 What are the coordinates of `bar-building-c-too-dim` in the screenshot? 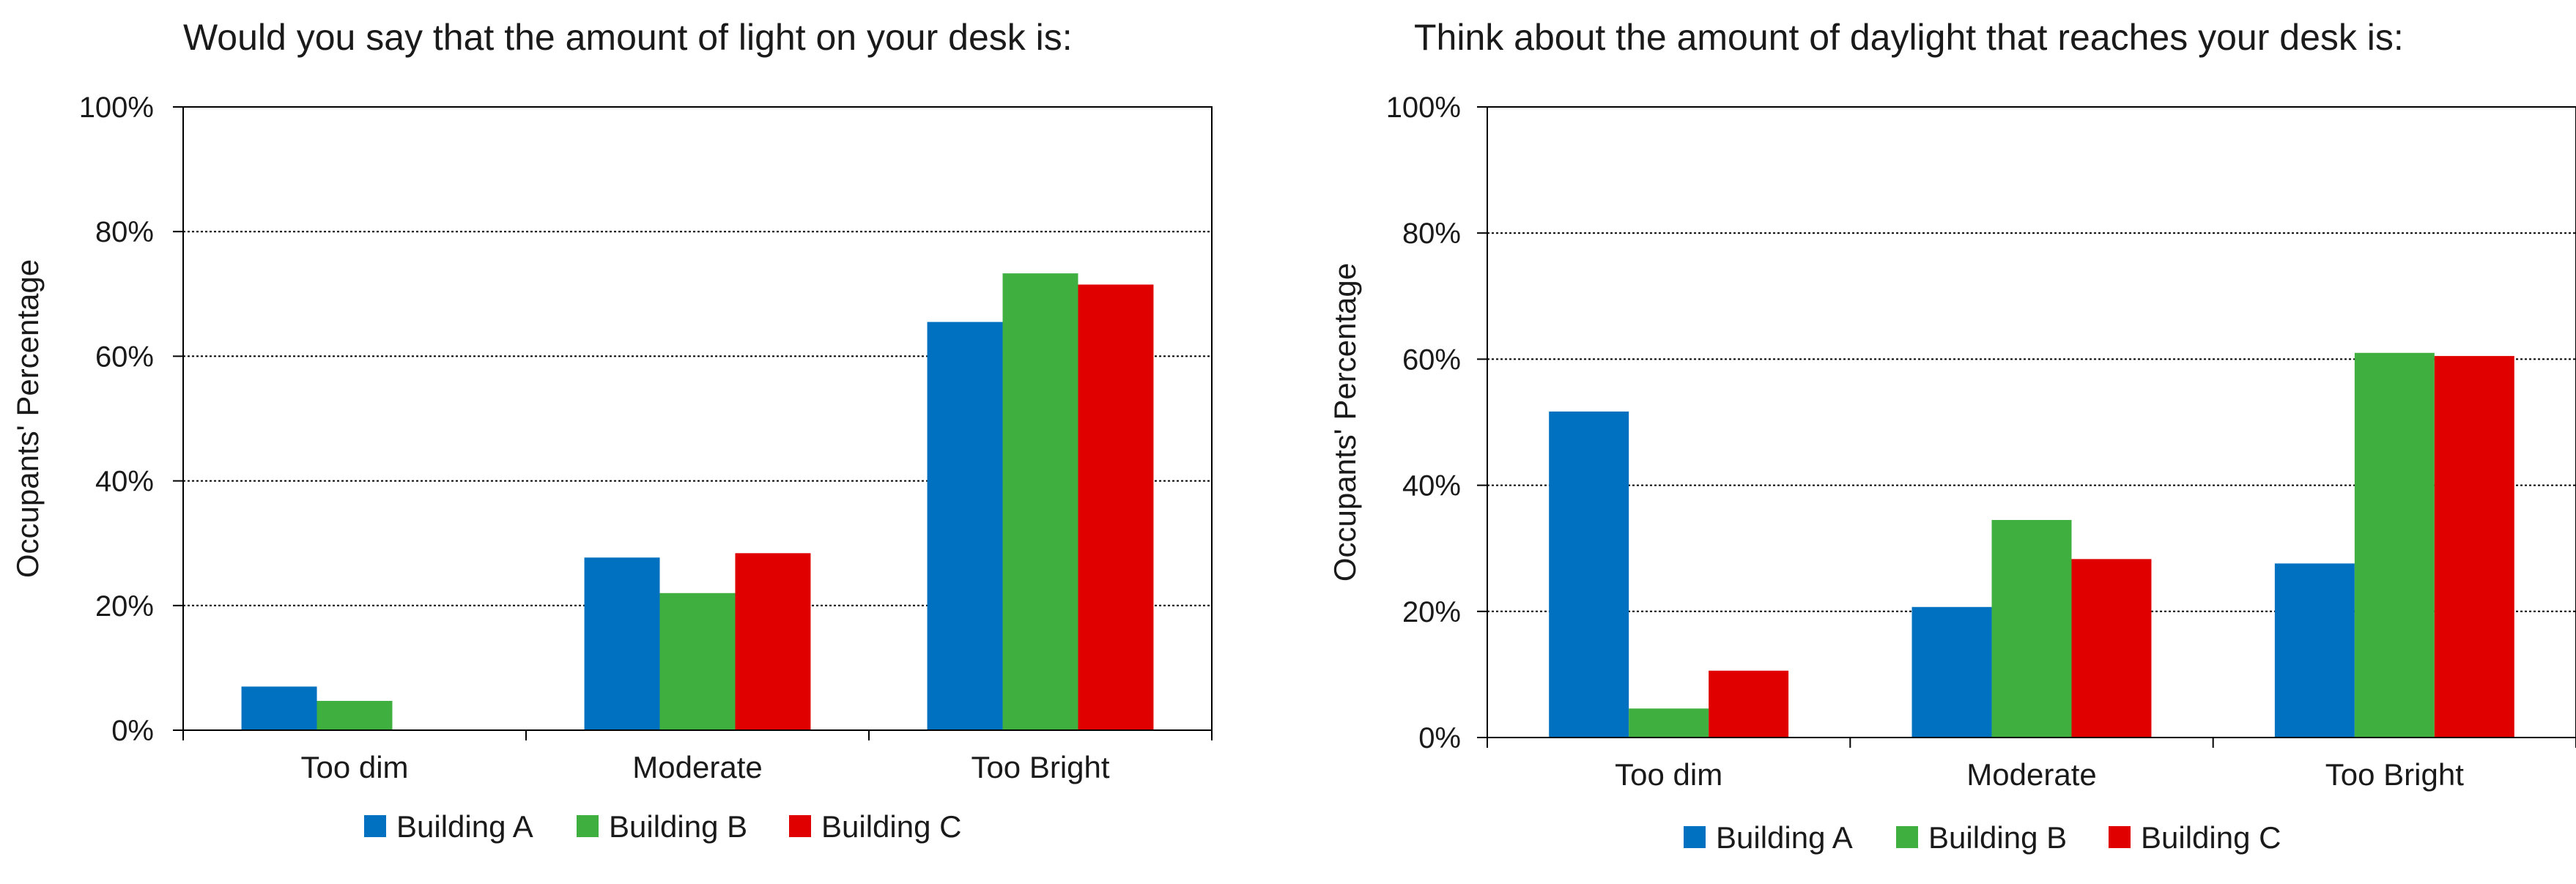 It's located at (1749, 704).